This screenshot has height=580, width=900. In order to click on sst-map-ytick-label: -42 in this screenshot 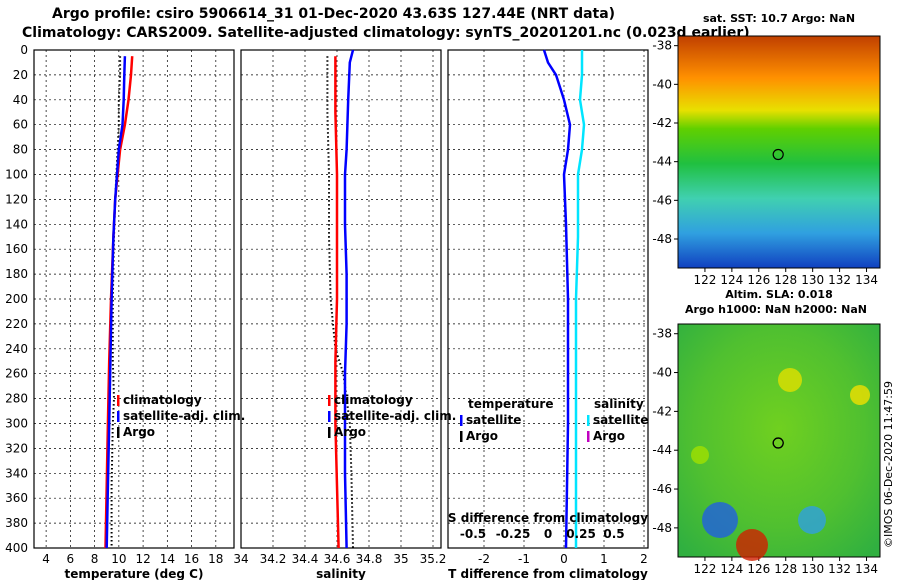, I will do `click(662, 123)`.